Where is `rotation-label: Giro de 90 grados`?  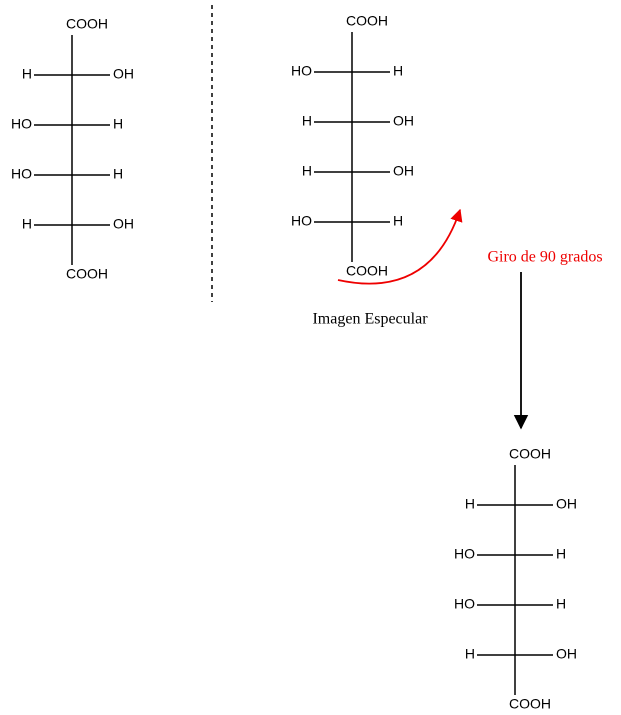
rotation-label: Giro de 90 grados is located at coordinates (544, 257).